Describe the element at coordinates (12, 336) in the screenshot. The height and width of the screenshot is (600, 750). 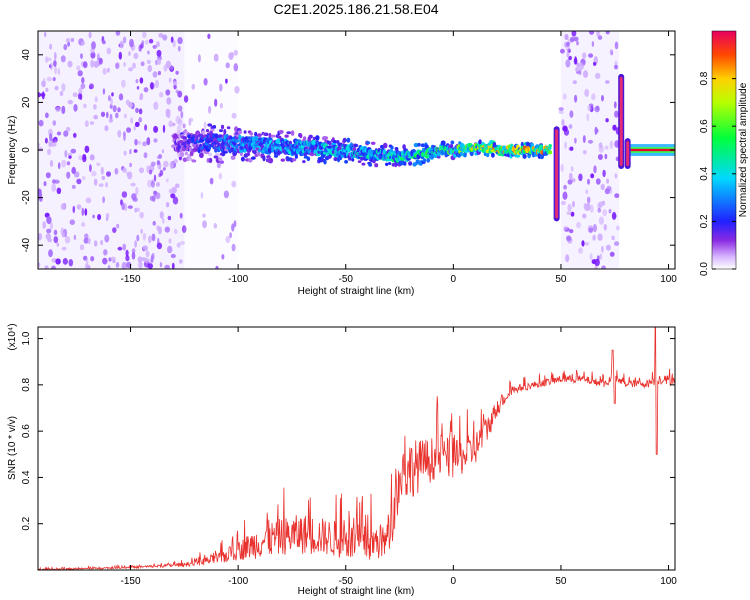
I see `snr-multiplier: (x10⁴)` at that location.